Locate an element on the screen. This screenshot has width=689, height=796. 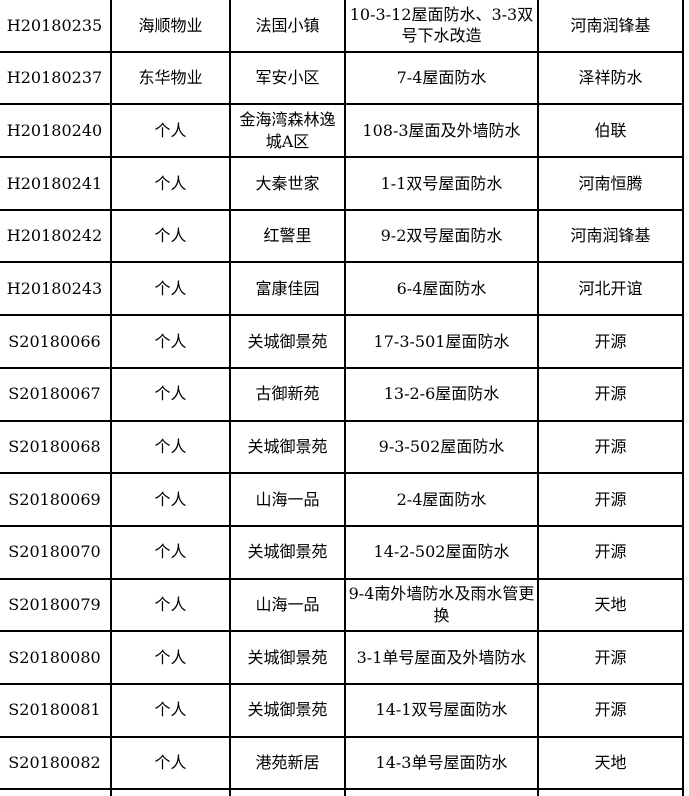
table-row: S20180066 个人 关城御景苑 17-3-501屋面防水 开源 is located at coordinates (342, 341).